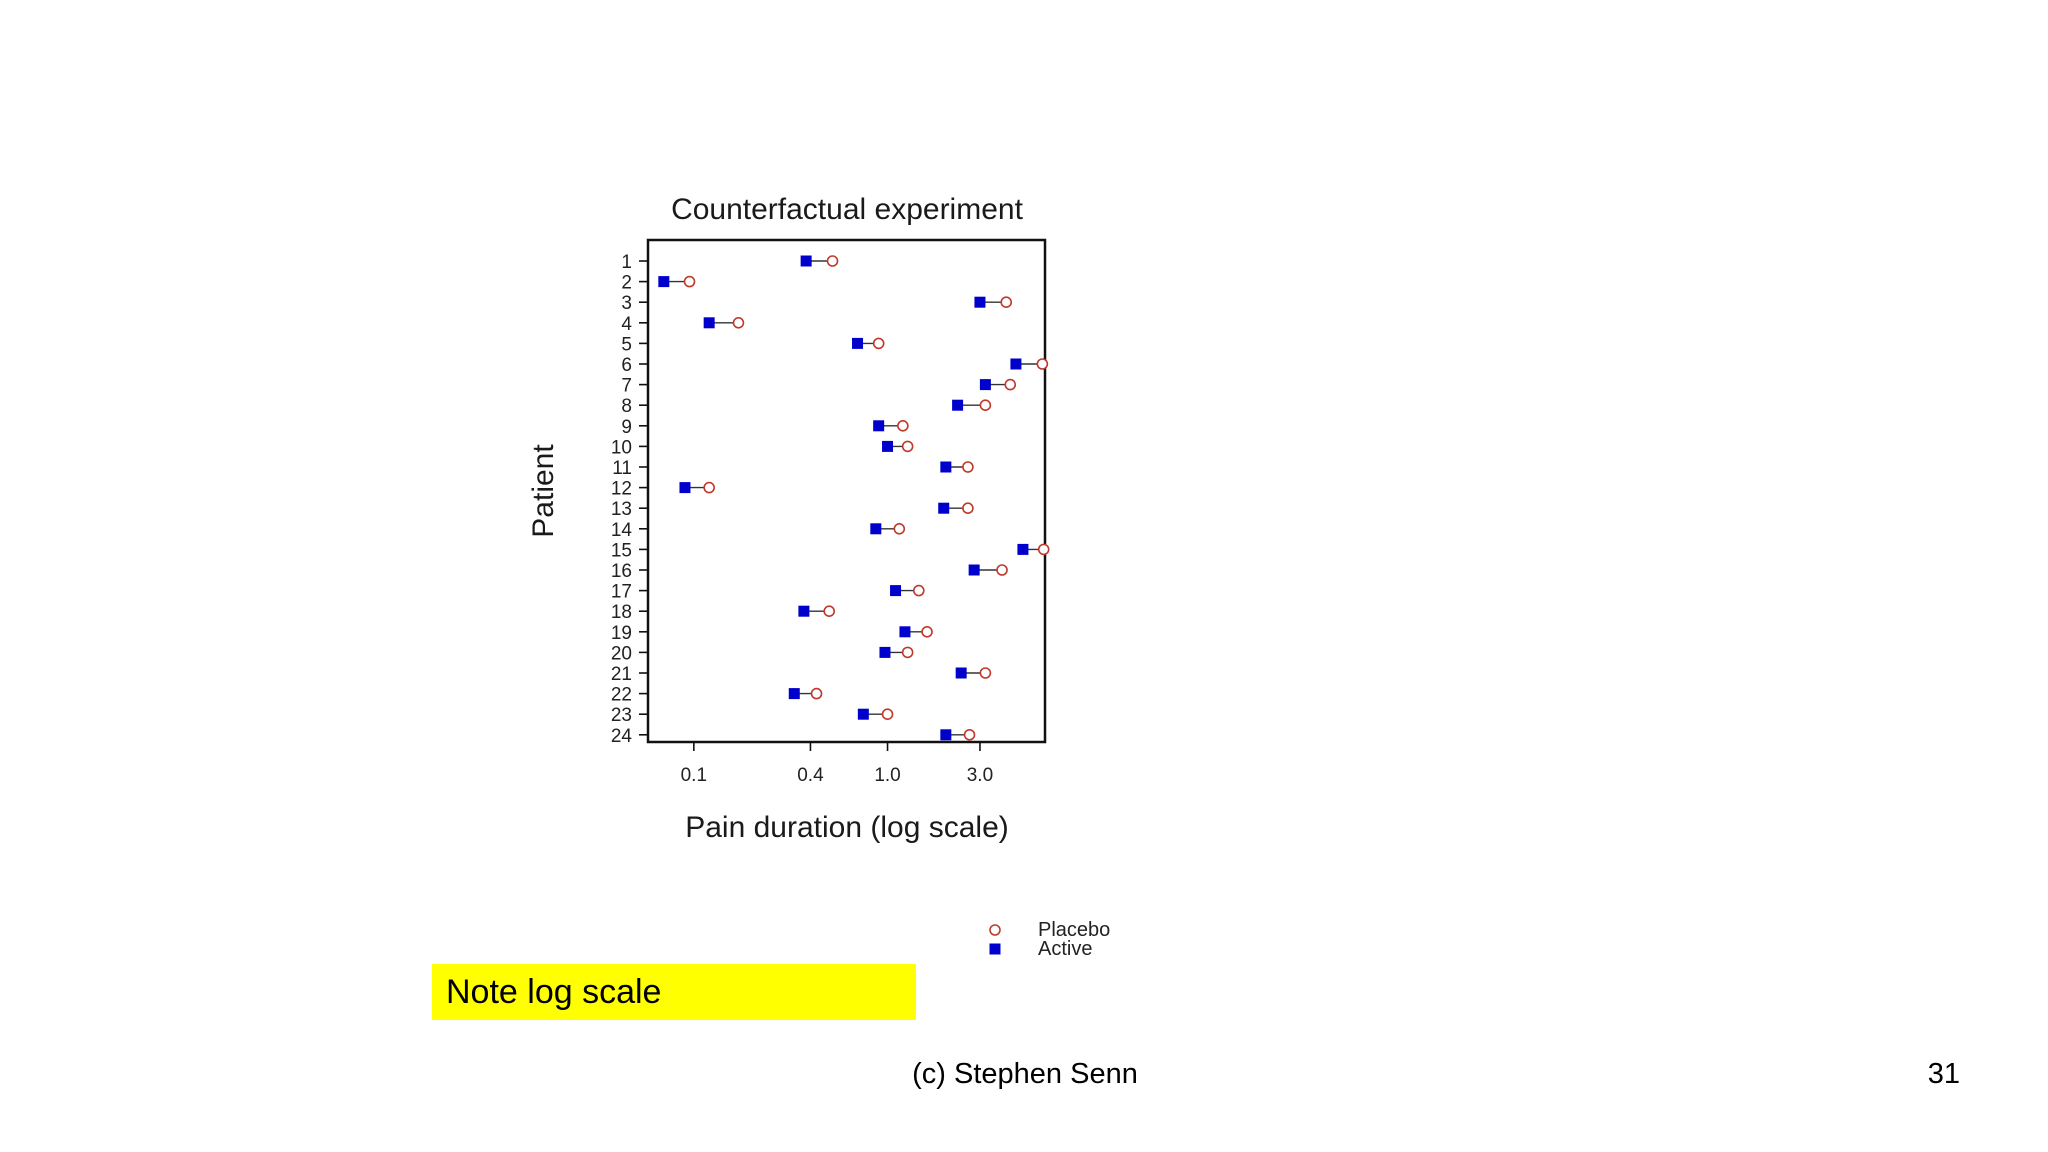  What do you see at coordinates (887, 775) in the screenshot?
I see `x-tick-label: 1.0` at bounding box center [887, 775].